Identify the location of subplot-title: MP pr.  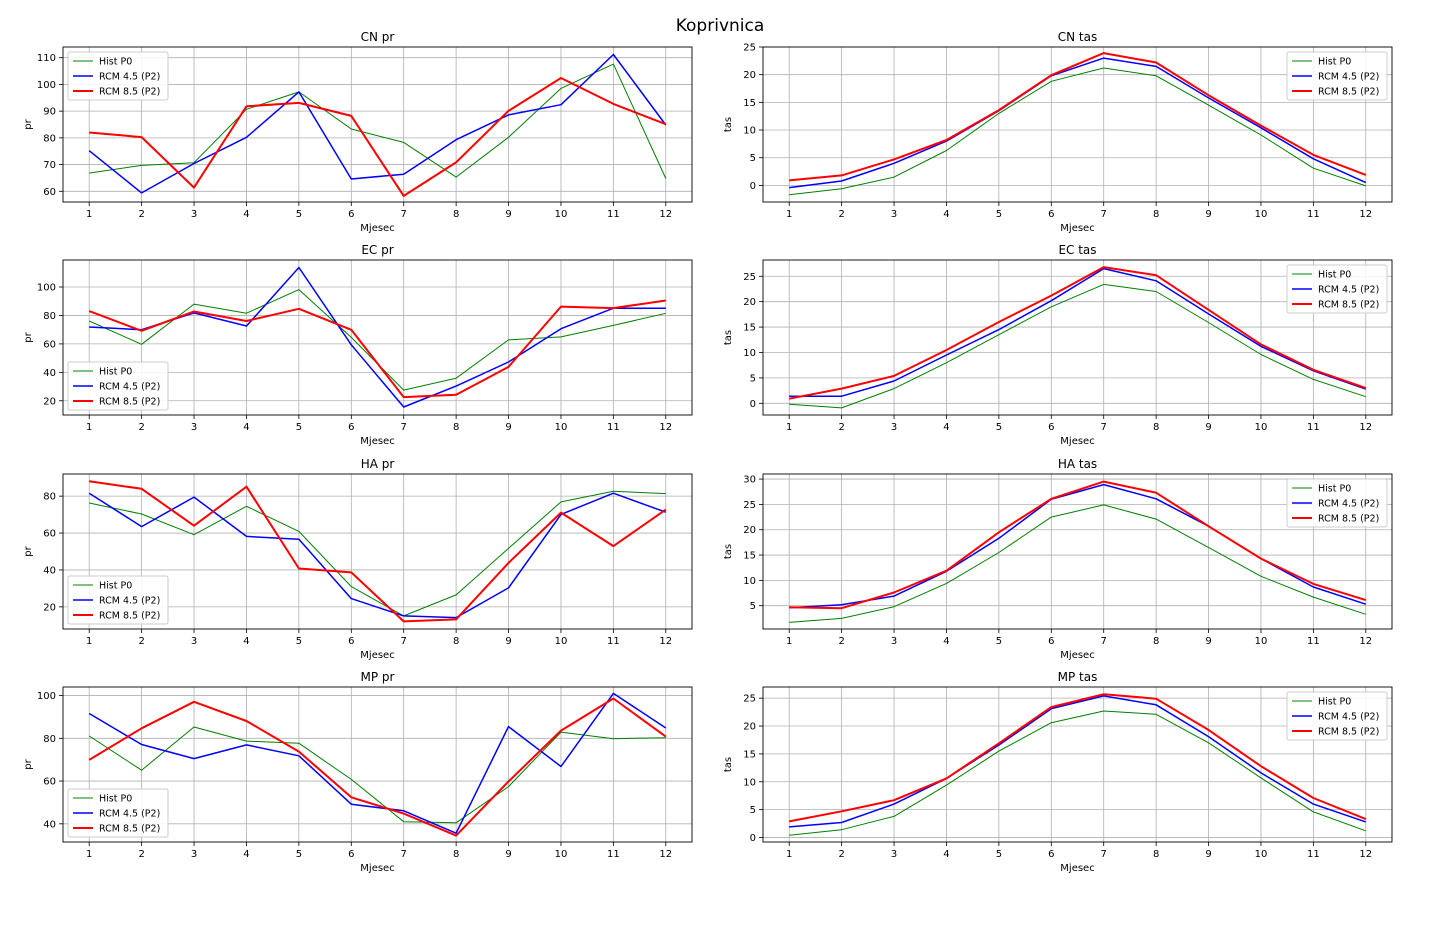
(378, 677).